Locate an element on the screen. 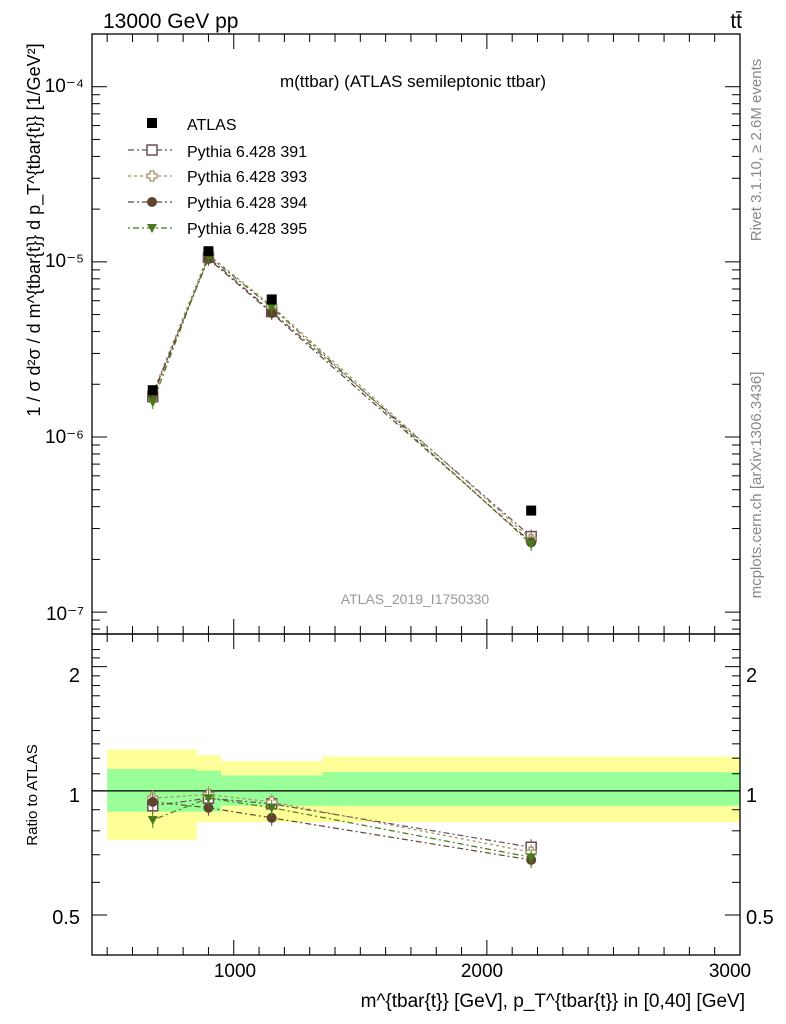 Image resolution: width=786 pixels, height=1024 pixels. ratio-y-tick-label: 1 is located at coordinates (74, 796).